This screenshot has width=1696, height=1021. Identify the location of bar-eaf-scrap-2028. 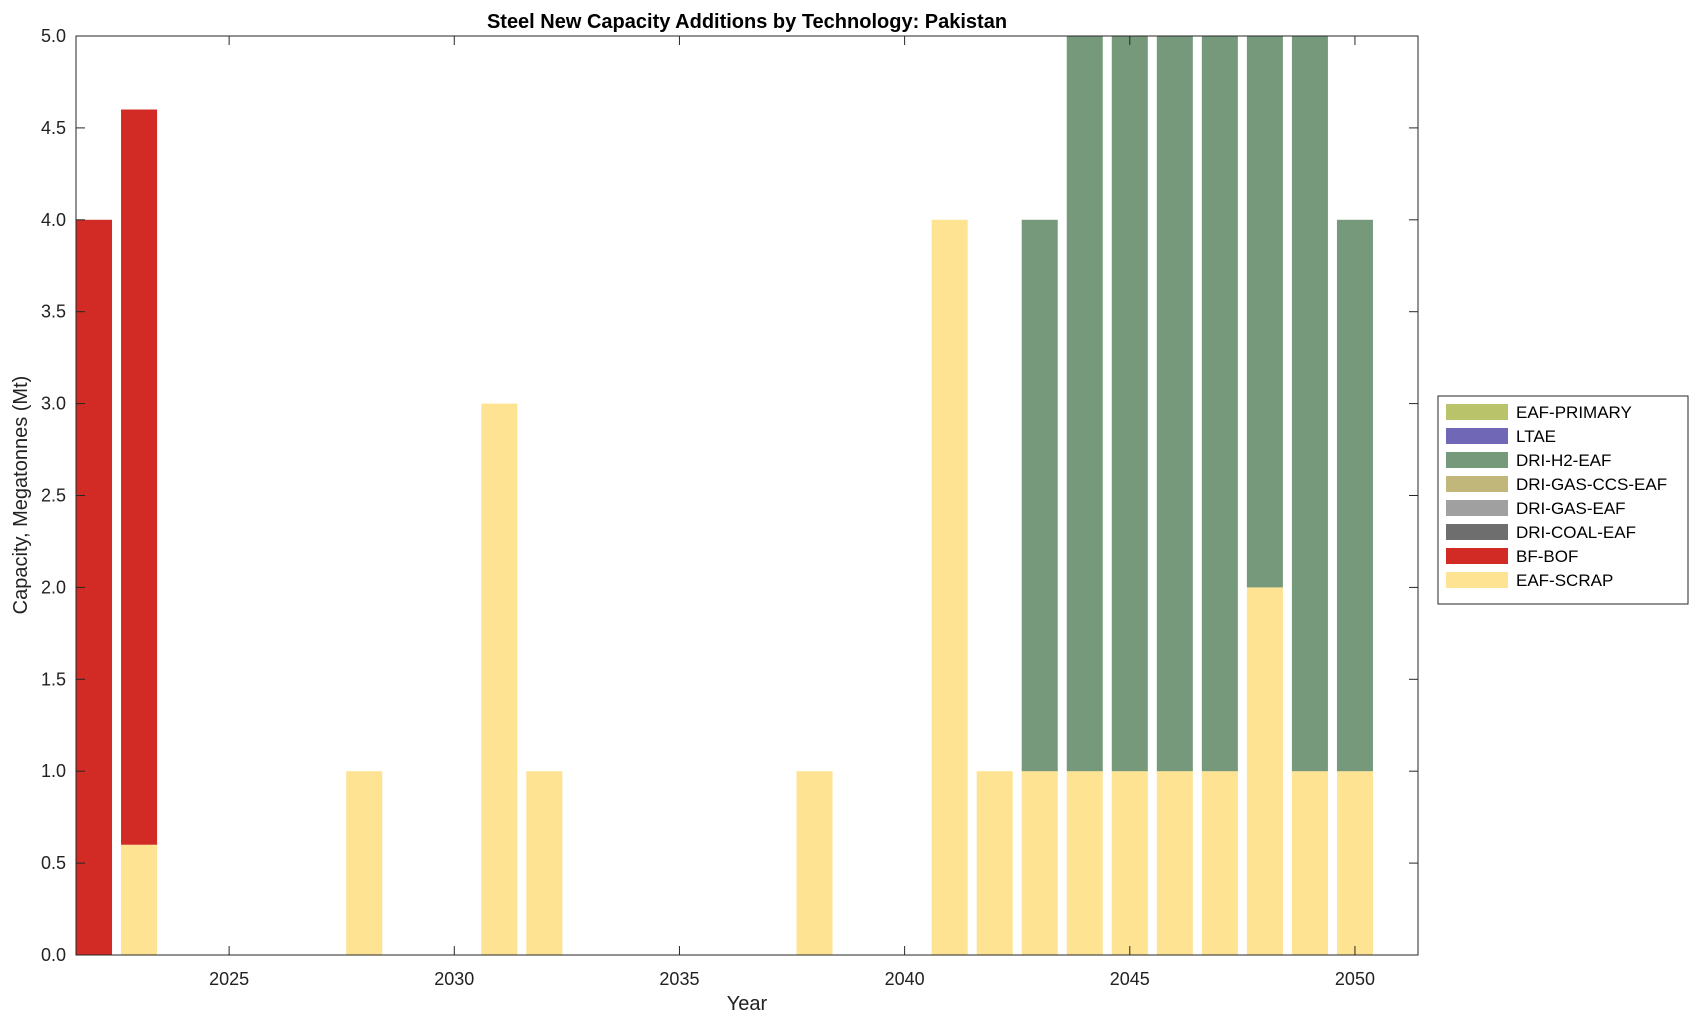
(364, 863).